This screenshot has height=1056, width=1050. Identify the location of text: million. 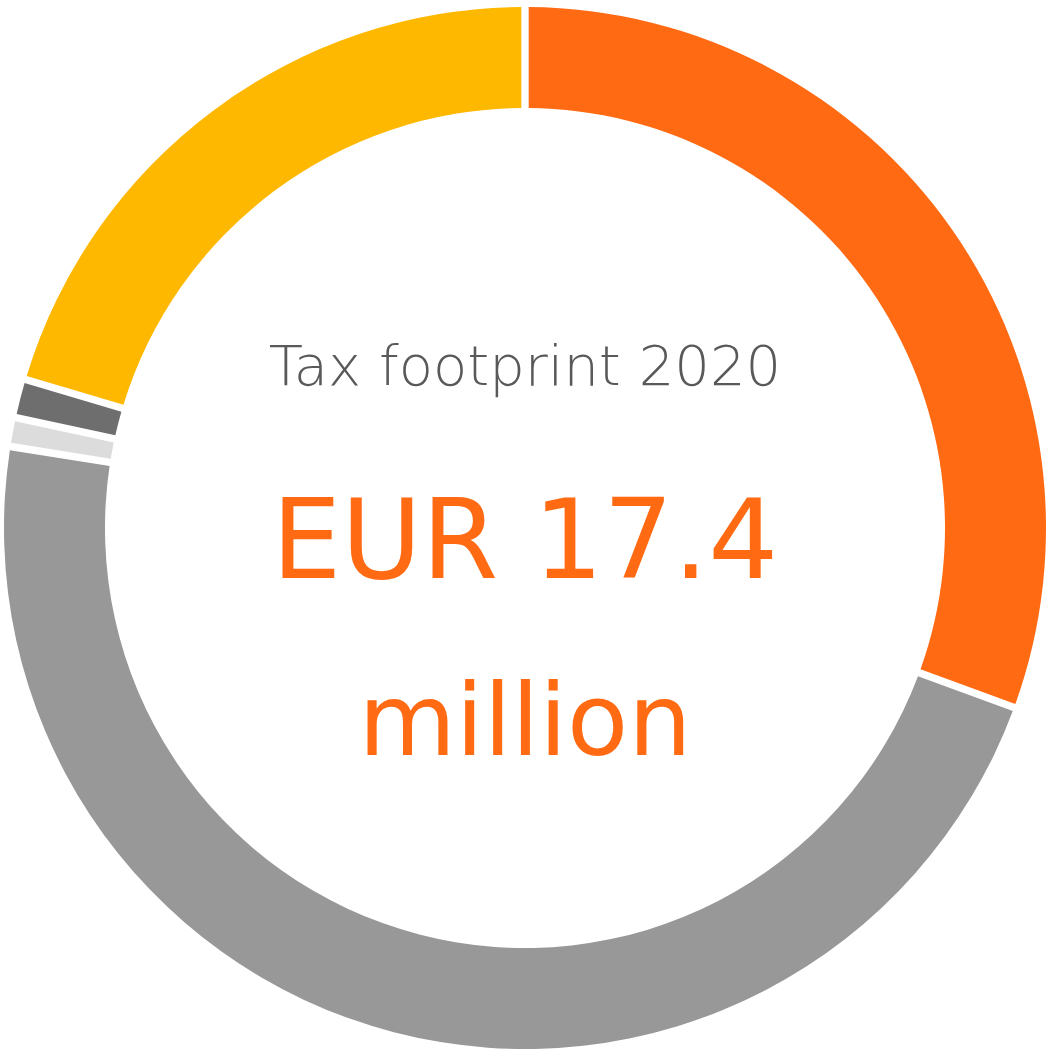
(525, 720).